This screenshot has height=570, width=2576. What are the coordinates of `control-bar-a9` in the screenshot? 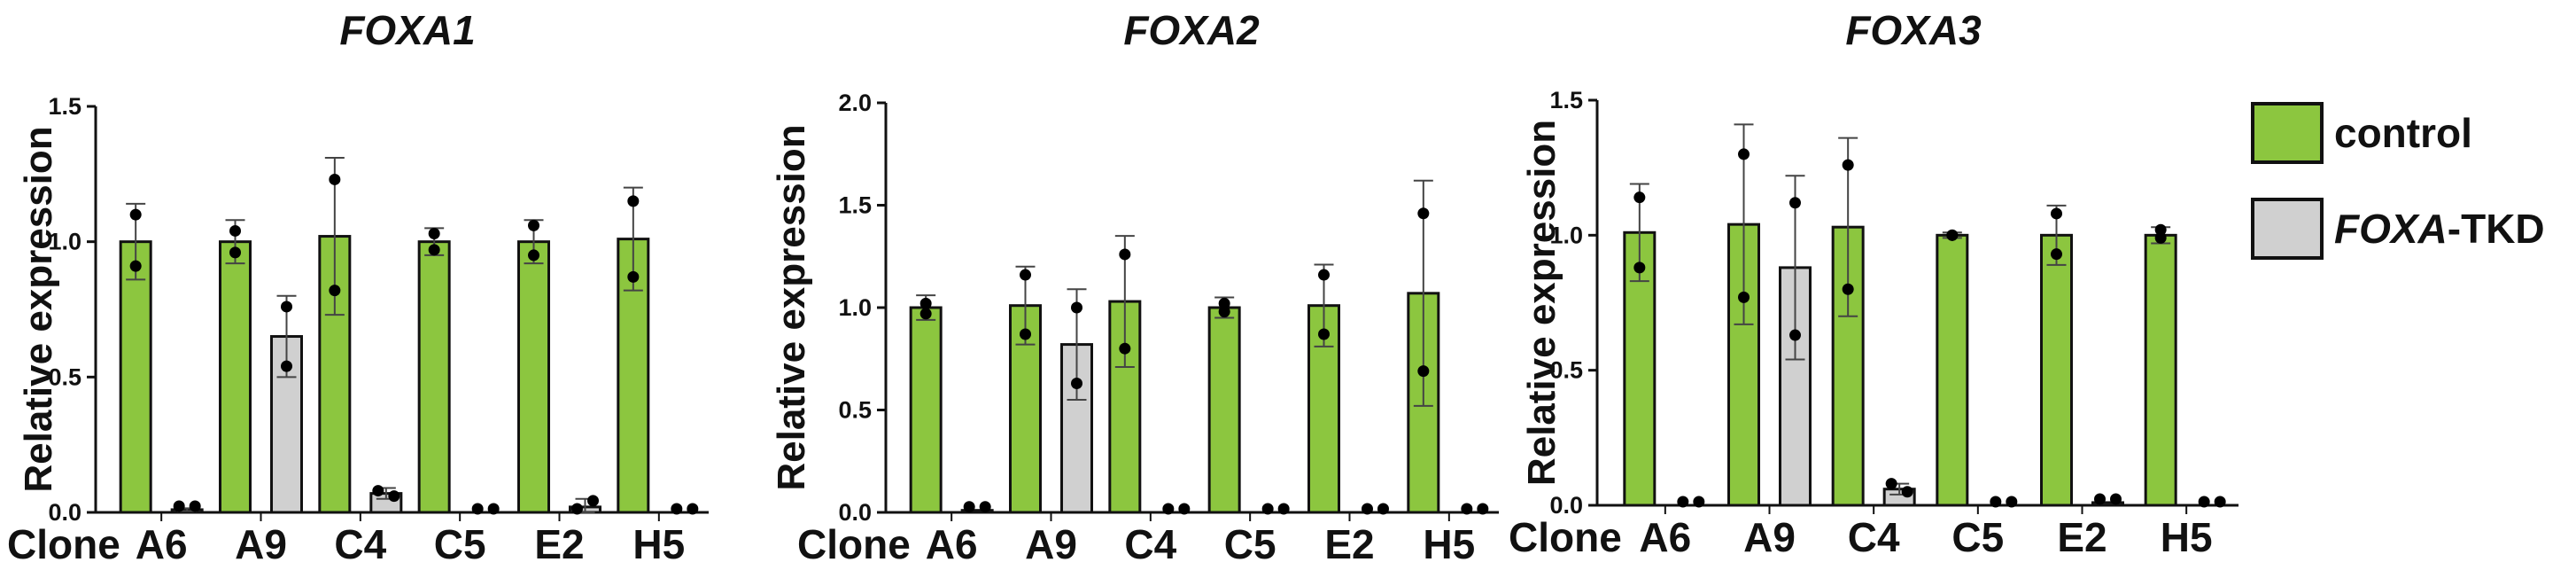 It's located at (235, 377).